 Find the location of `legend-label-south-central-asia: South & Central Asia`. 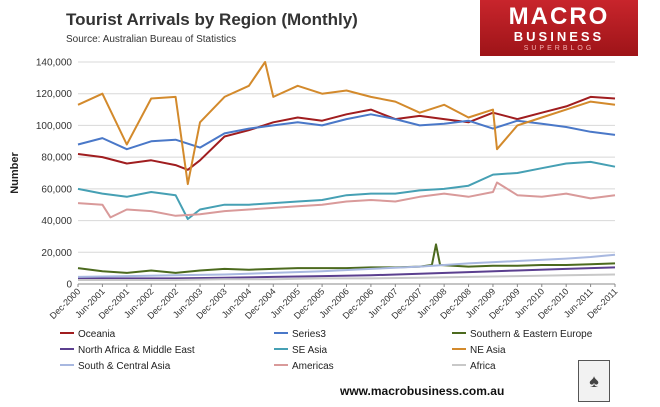

legend-label-south-central-asia: South & Central Asia is located at coordinates (124, 366).